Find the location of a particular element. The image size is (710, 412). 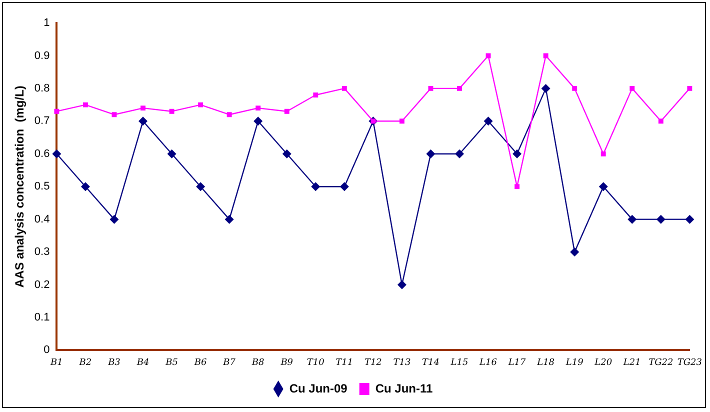

legend-label: Cu Jun-09 is located at coordinates (318, 388).